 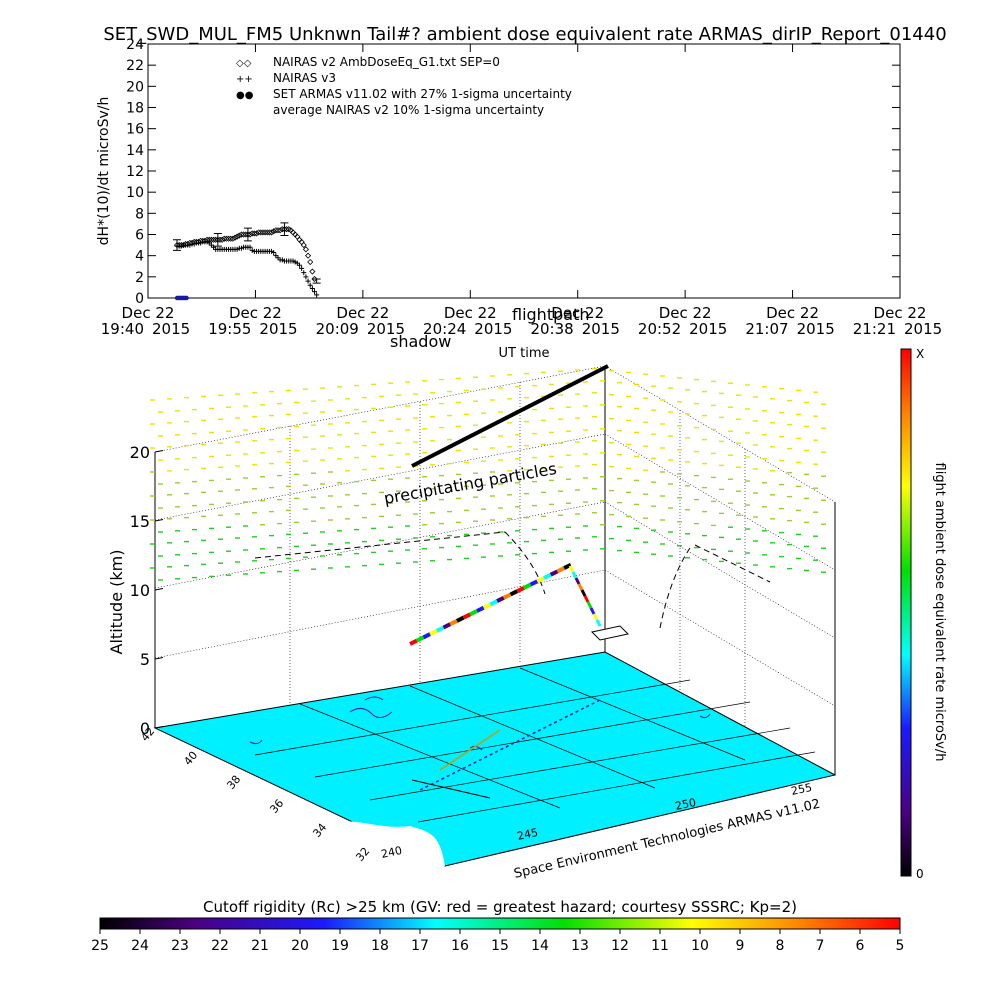 I want to click on z-tick-group: 0 5 10 15 20, so click(x=147, y=590).